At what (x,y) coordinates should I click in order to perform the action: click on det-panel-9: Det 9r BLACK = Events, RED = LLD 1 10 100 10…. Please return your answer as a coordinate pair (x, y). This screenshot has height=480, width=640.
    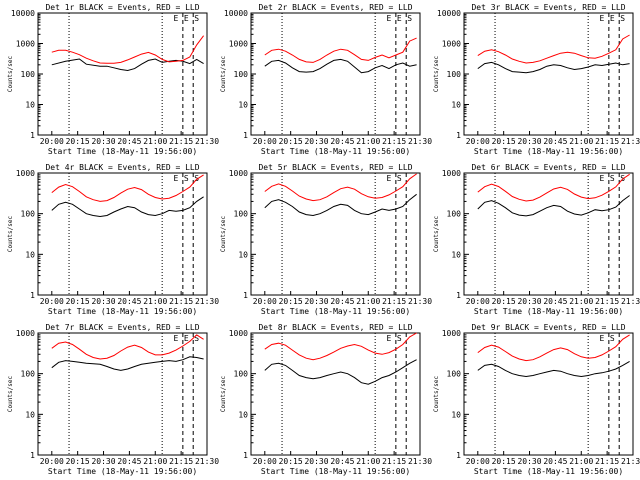
    Looking at the image, I should click on (536, 399).